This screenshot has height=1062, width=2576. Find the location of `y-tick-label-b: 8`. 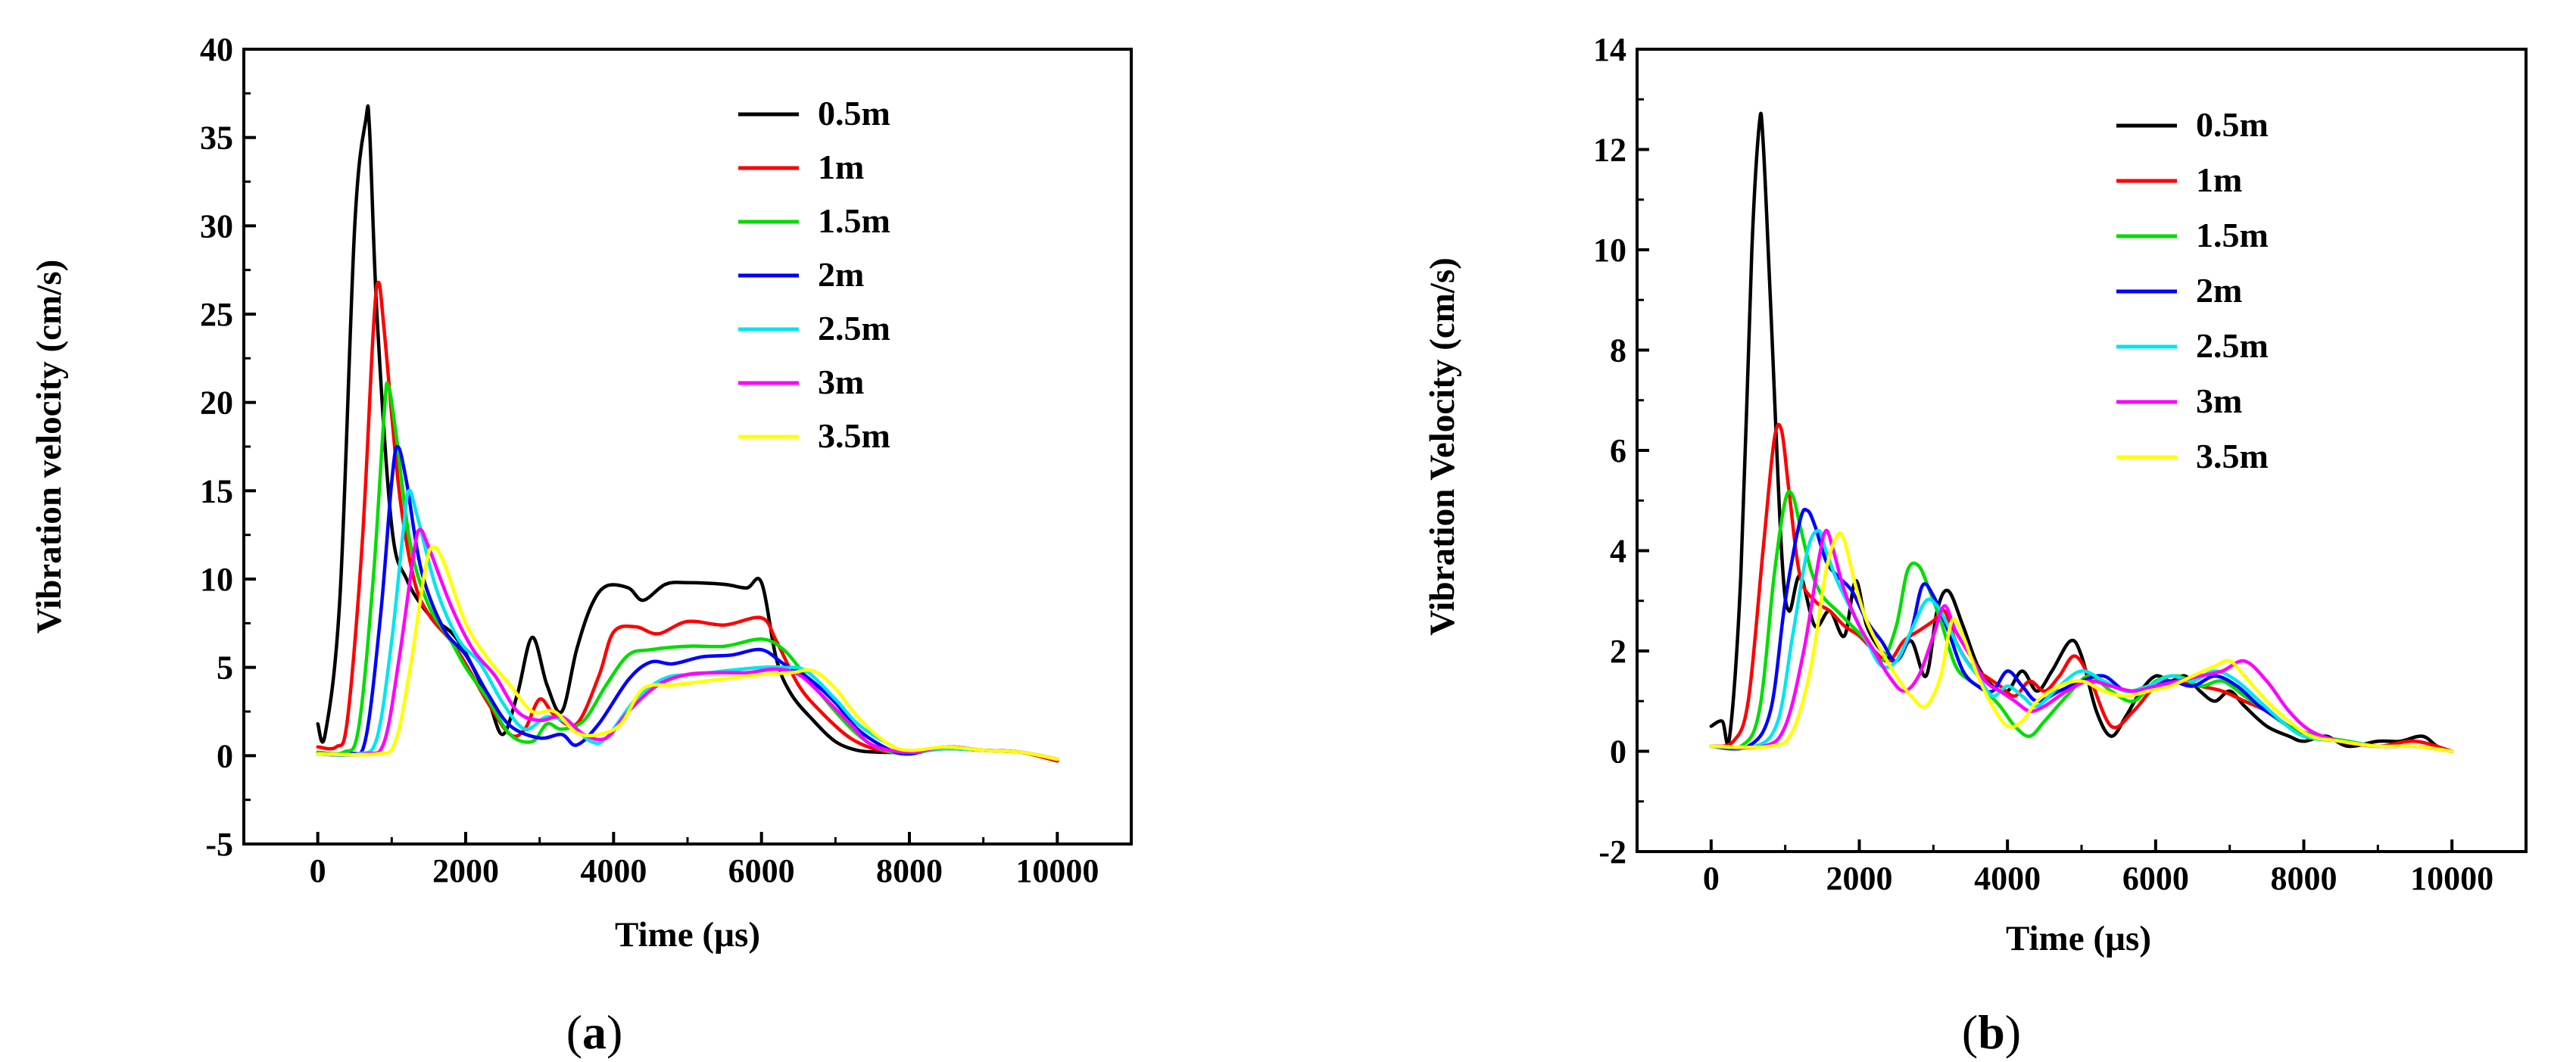

y-tick-label-b: 8 is located at coordinates (1618, 350).